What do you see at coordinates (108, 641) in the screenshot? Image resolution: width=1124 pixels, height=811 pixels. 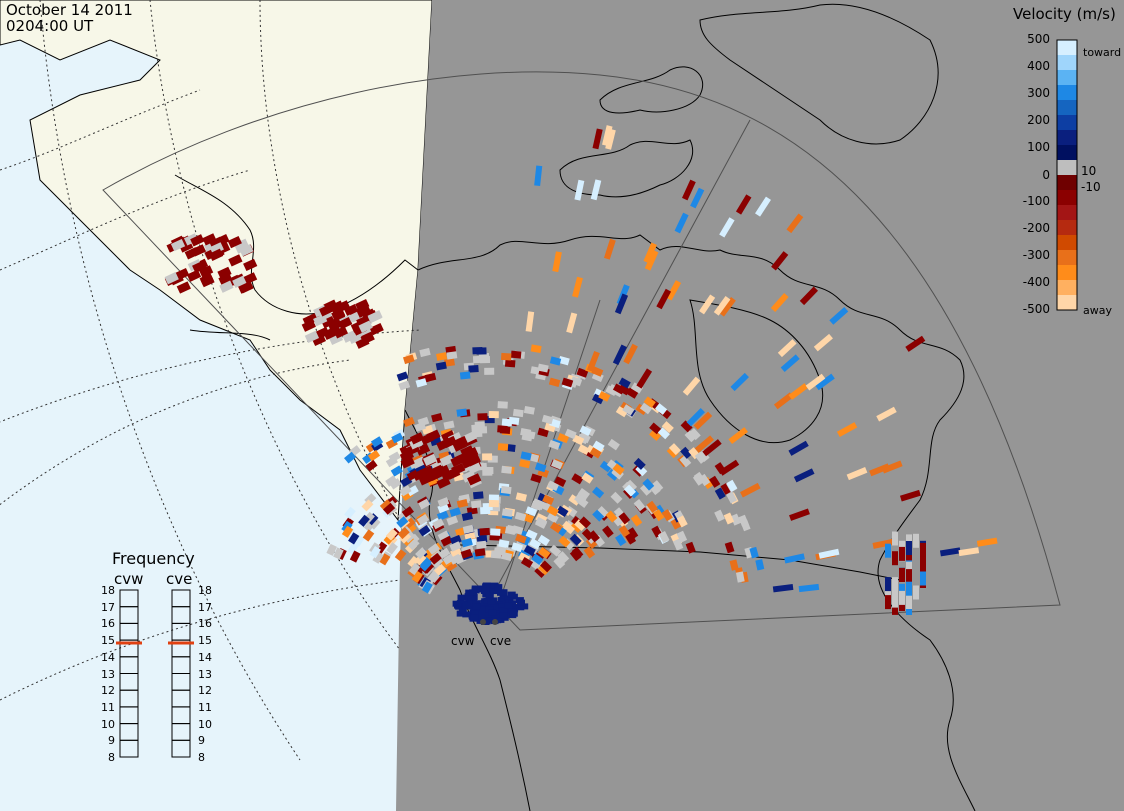 I see `frequency-scale-label: 15` at bounding box center [108, 641].